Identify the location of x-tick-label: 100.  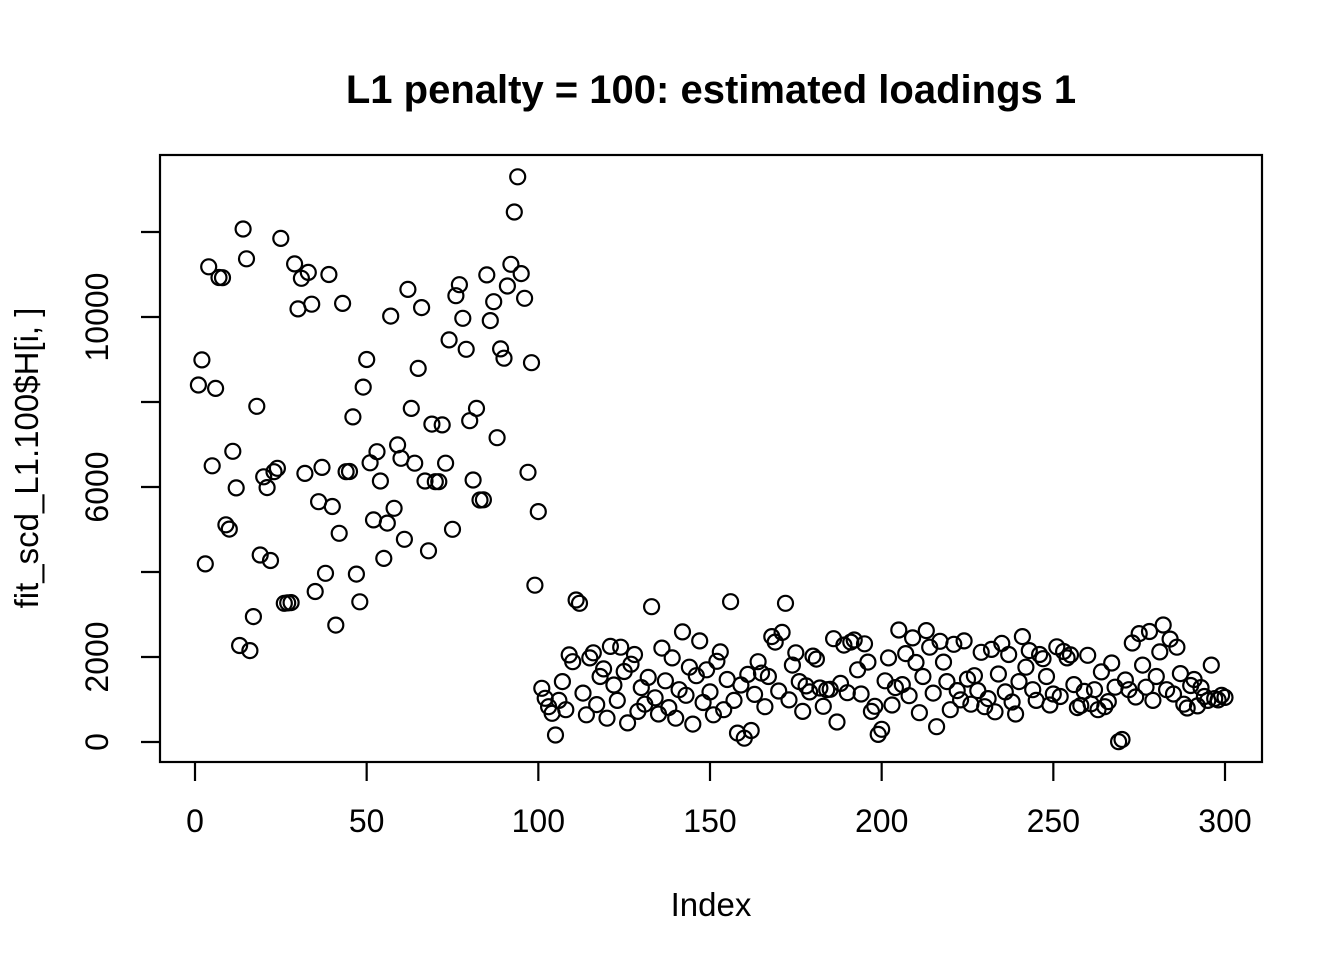
(538, 821).